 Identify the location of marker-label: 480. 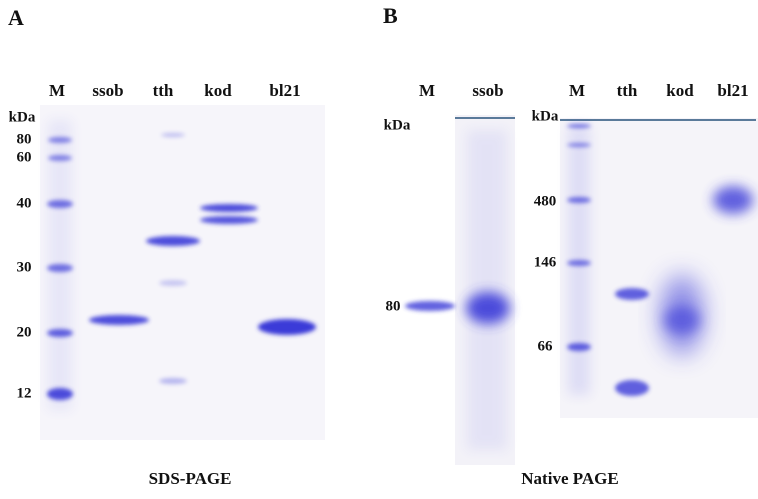
(545, 201).